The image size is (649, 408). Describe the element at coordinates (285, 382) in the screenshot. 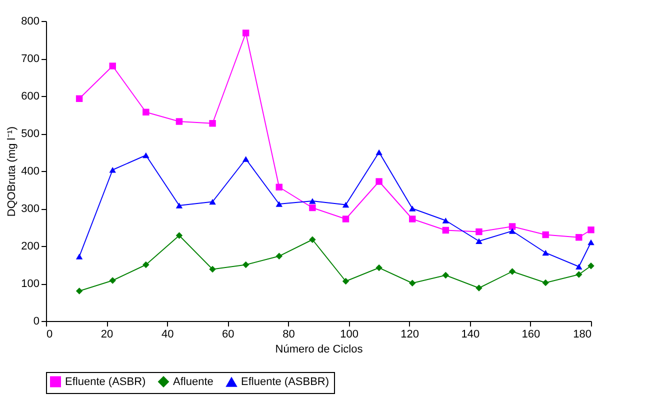

I see `legend-label: Efluente (ASBBR)` at that location.